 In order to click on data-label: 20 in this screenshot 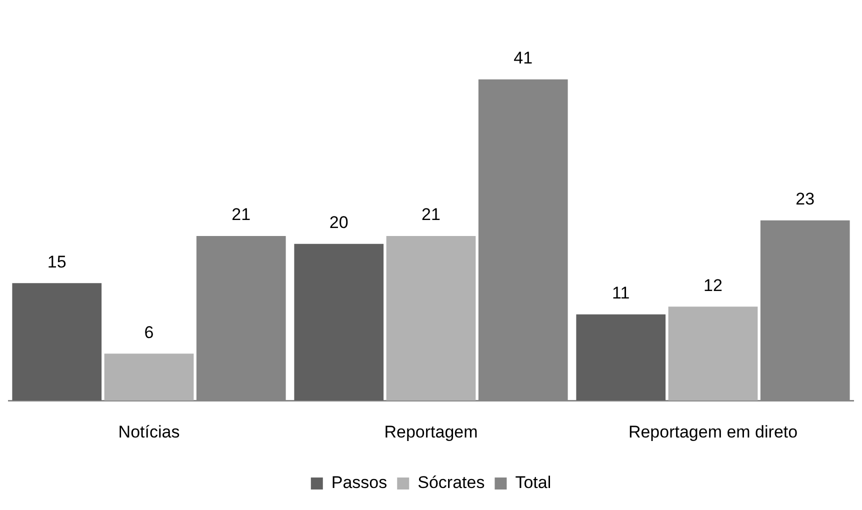, I will do `click(338, 222)`.